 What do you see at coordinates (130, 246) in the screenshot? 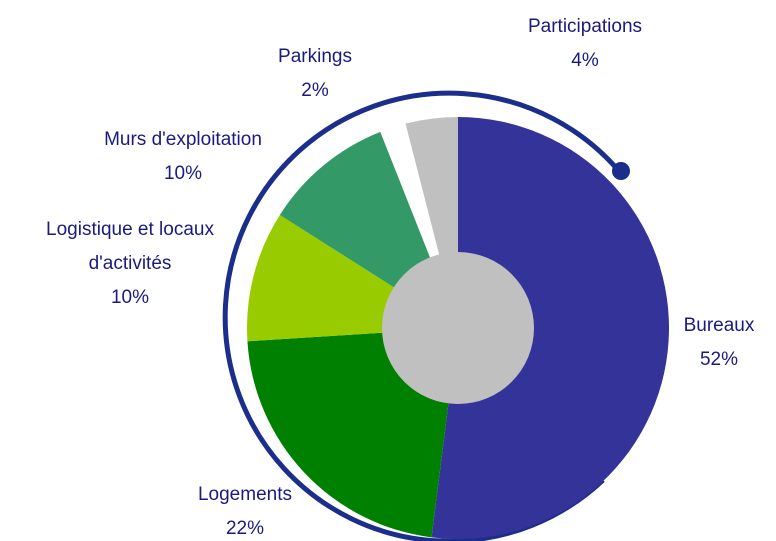
I see `category-label: Logistique et locaux d'activités` at bounding box center [130, 246].